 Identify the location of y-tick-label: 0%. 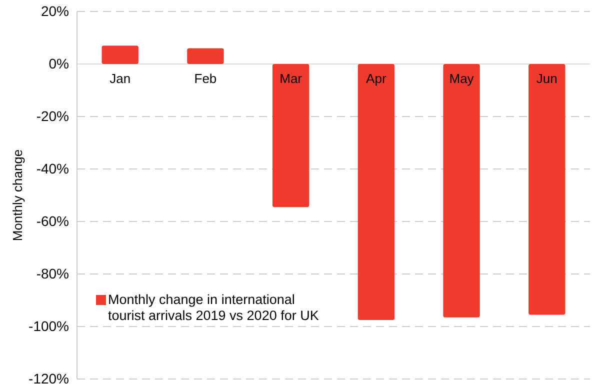
(58, 63).